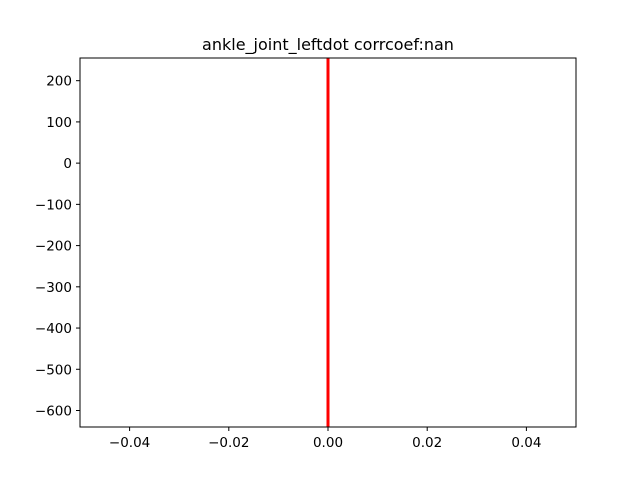  What do you see at coordinates (67, 164) in the screenshot?
I see `y-tick-label: 0` at bounding box center [67, 164].